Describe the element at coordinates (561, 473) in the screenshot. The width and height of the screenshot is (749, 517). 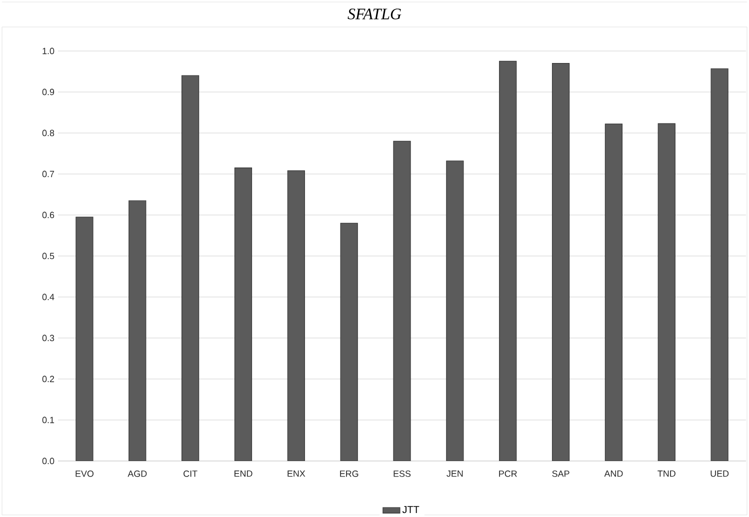
I see `x-tick-label: SAP` at that location.